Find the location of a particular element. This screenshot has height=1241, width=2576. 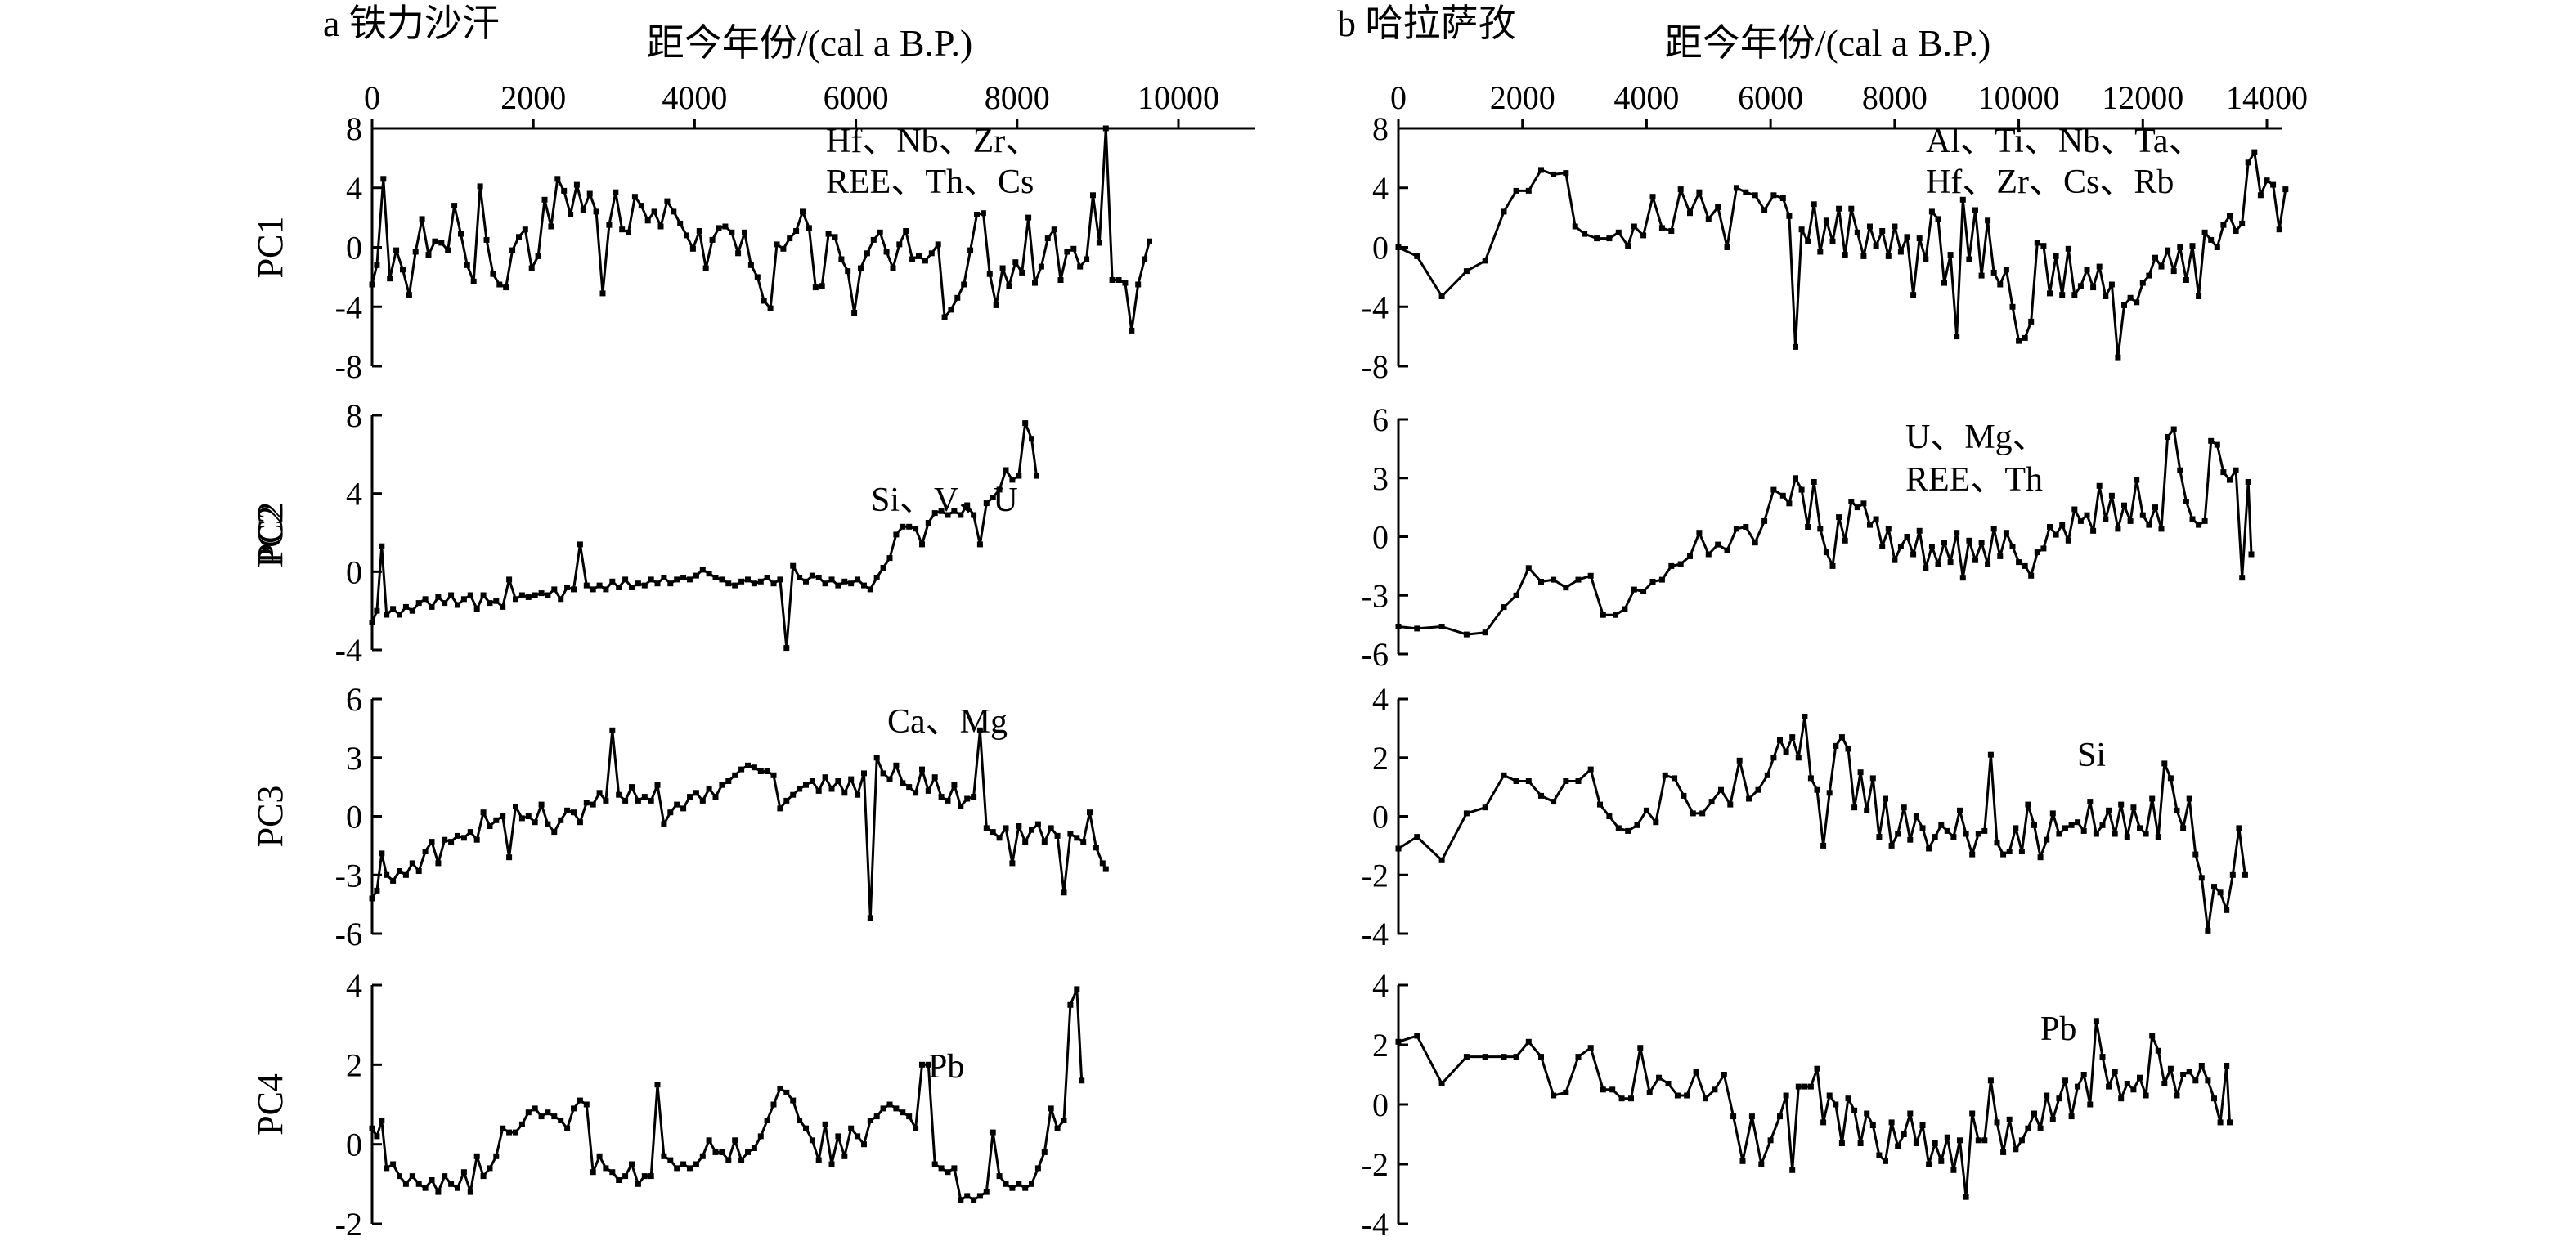

chart-a-y-tick-label: 8 is located at coordinates (354, 128).